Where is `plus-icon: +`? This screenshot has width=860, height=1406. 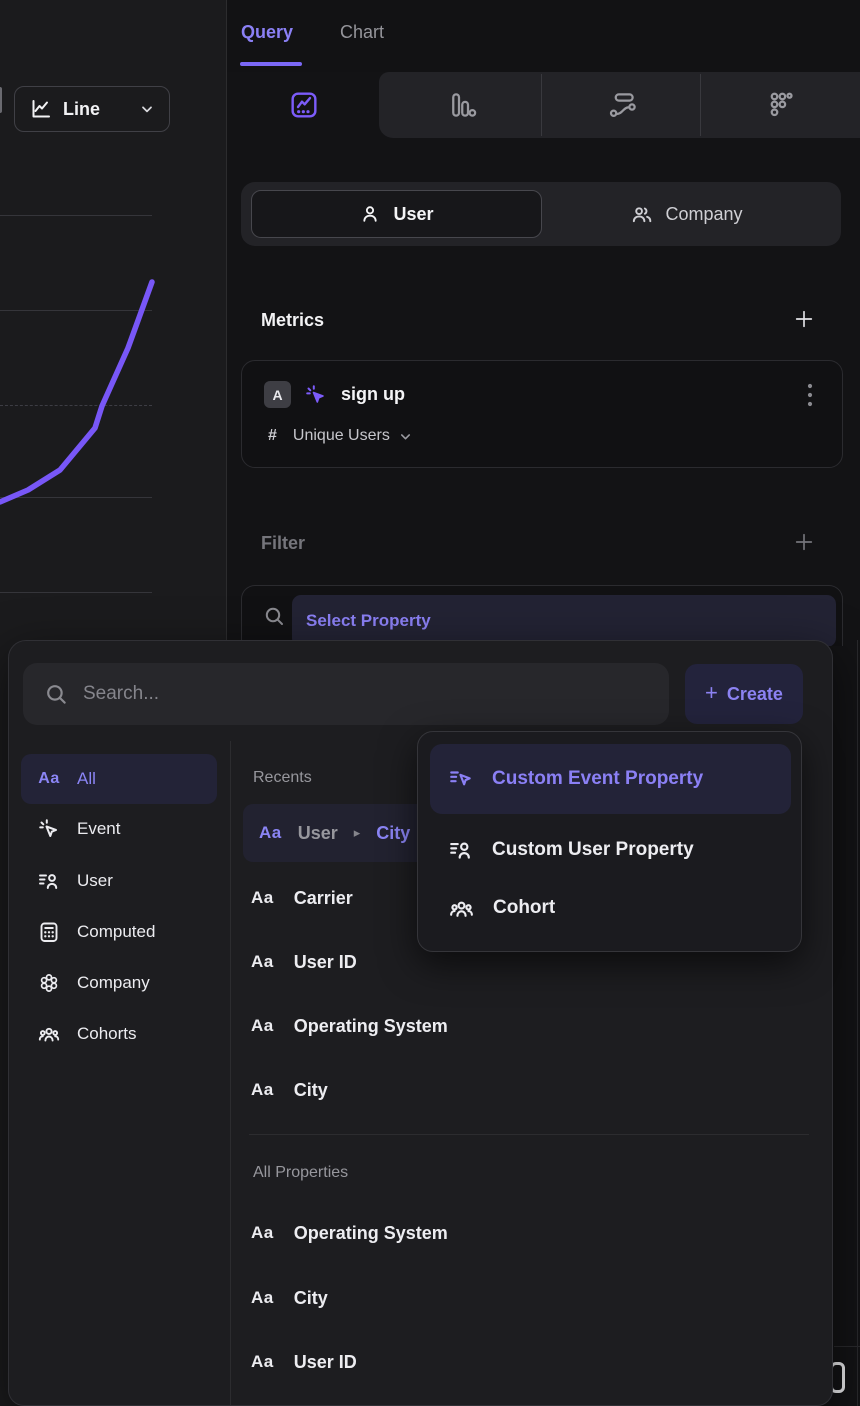
plus-icon: + is located at coordinates (711, 692).